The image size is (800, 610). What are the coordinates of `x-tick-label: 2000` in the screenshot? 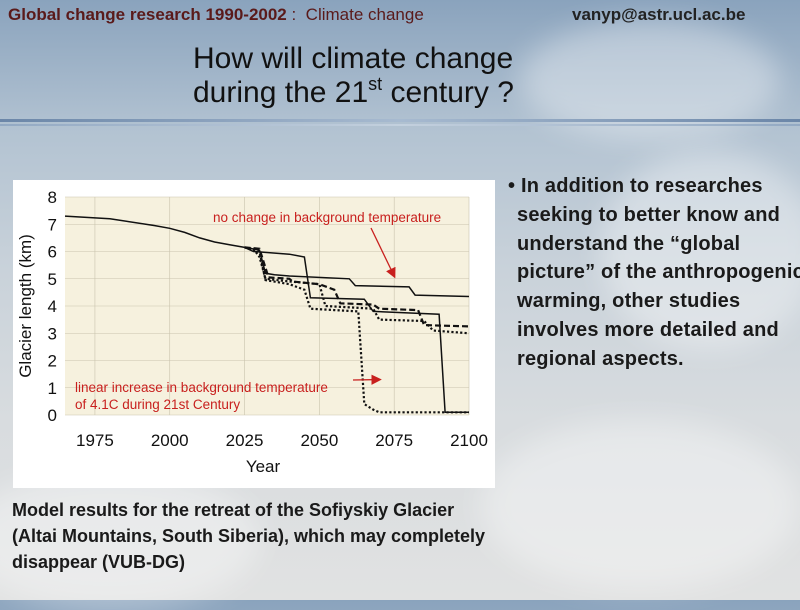 It's located at (170, 440).